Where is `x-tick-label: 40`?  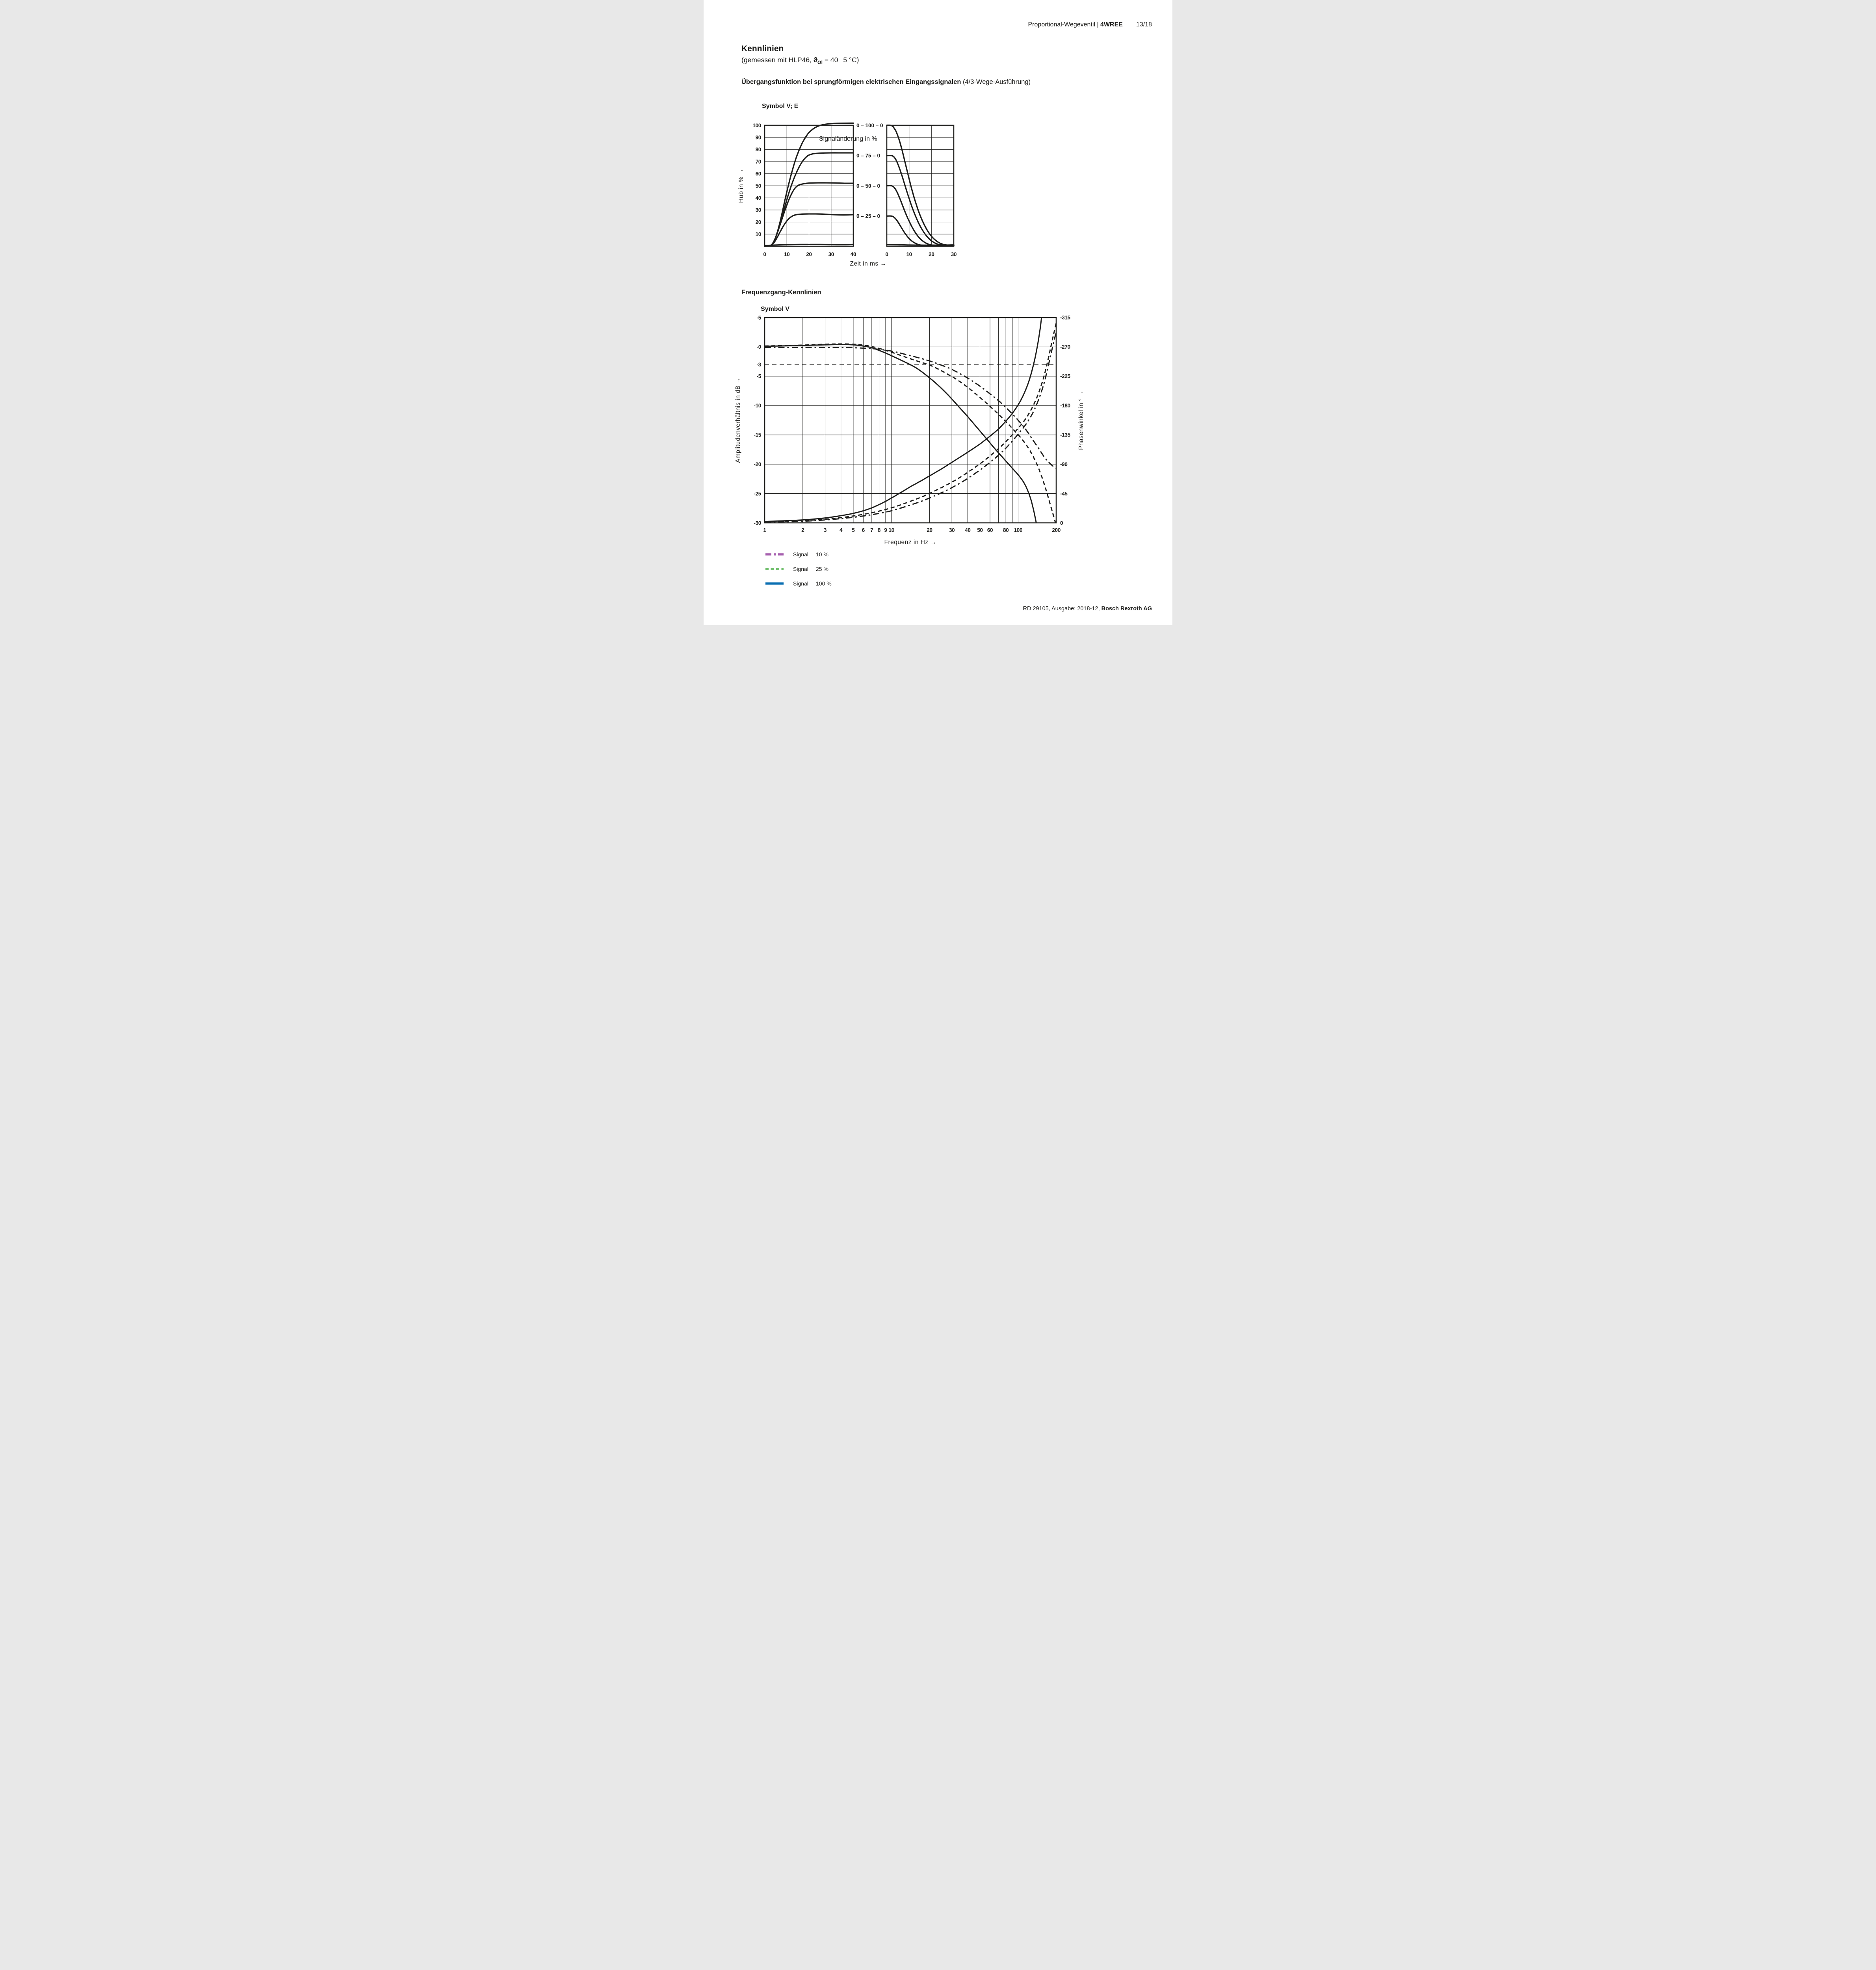
x-tick-label: 40 is located at coordinates (853, 254).